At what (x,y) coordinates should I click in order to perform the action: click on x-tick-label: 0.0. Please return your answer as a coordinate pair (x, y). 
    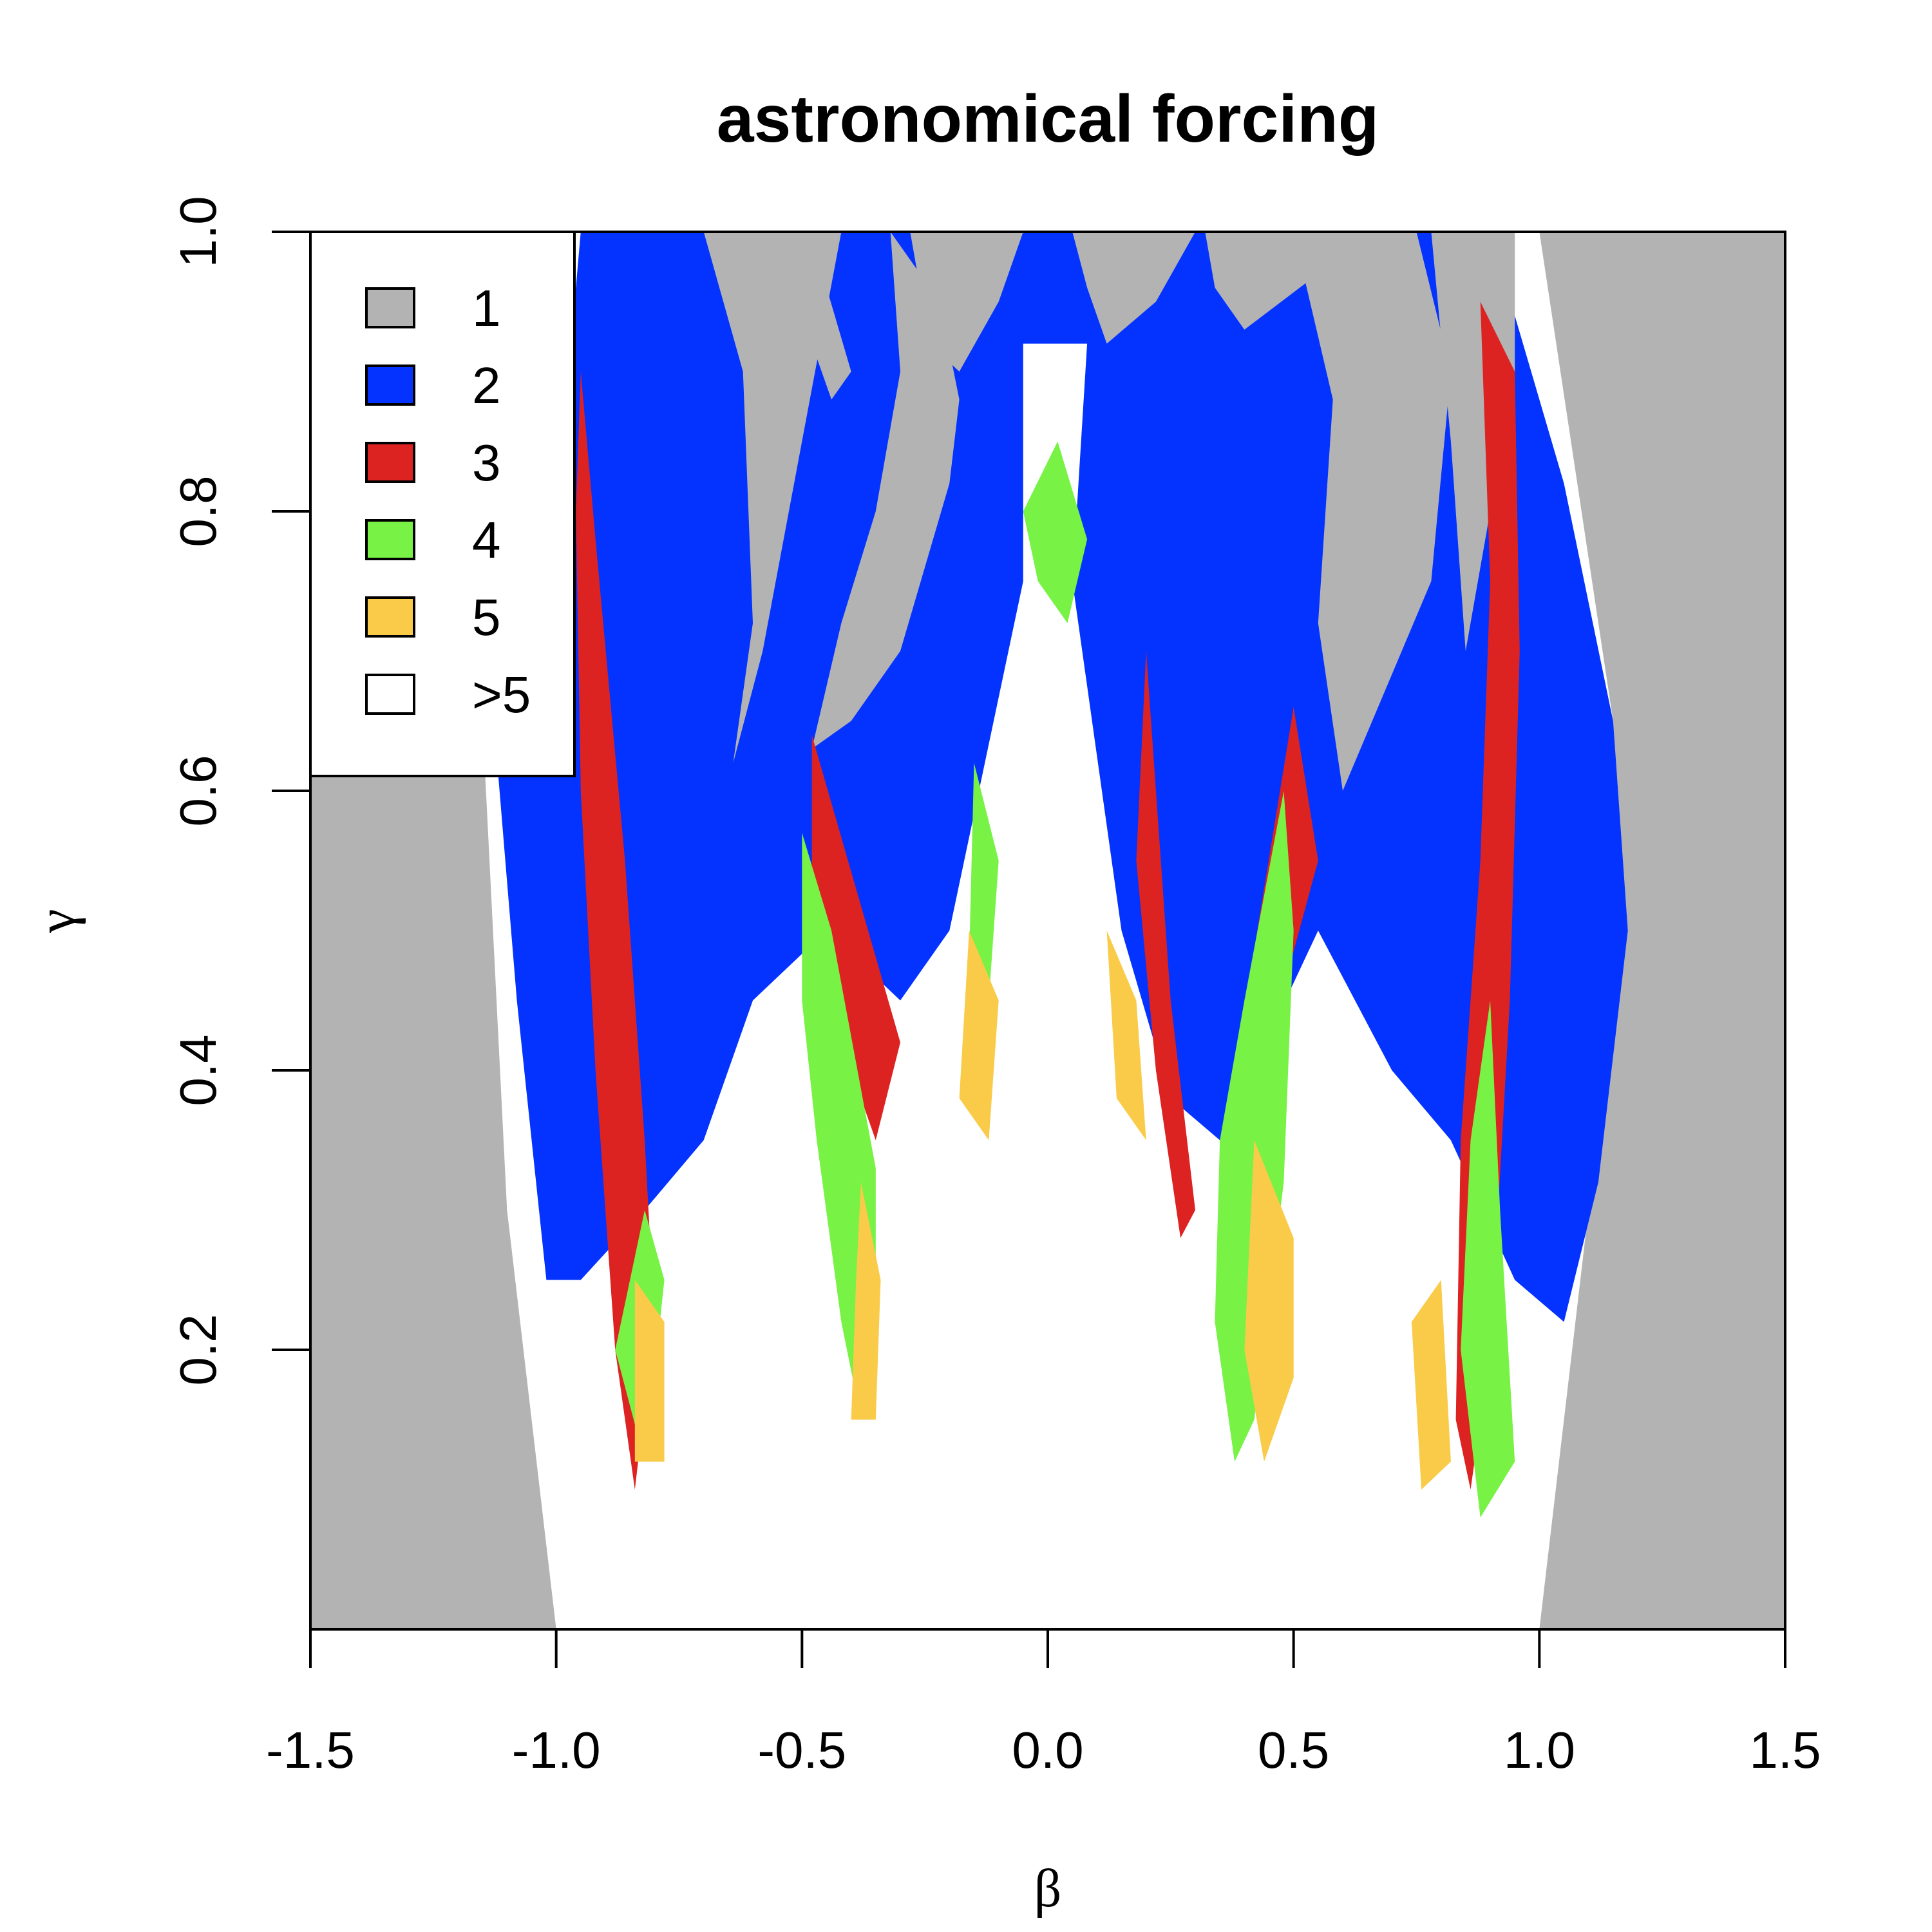
    Looking at the image, I should click on (1047, 1750).